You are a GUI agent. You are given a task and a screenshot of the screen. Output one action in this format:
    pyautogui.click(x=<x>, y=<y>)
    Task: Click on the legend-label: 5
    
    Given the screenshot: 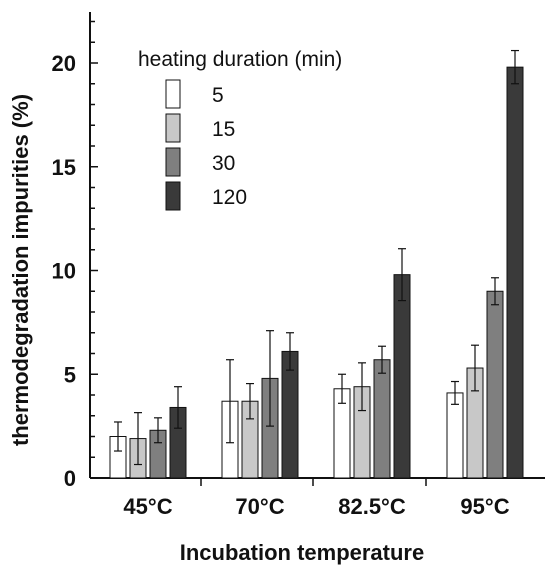 What is the action you would take?
    pyautogui.click(x=218, y=95)
    